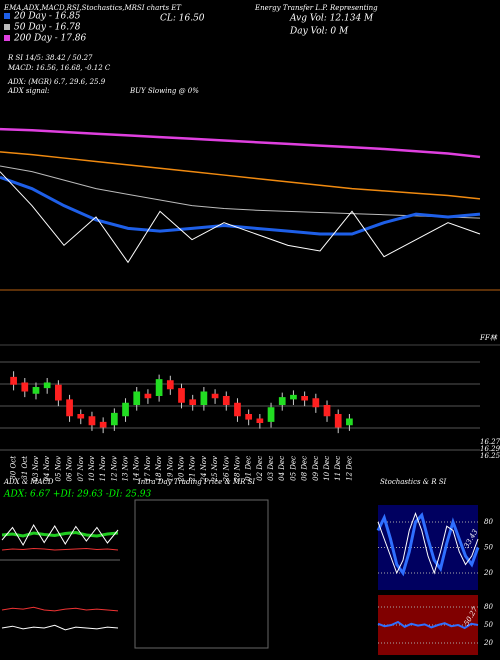 This screenshot has height=660, width=500. I want to click on legend-label: 50 Day - 16.78, so click(47, 28).